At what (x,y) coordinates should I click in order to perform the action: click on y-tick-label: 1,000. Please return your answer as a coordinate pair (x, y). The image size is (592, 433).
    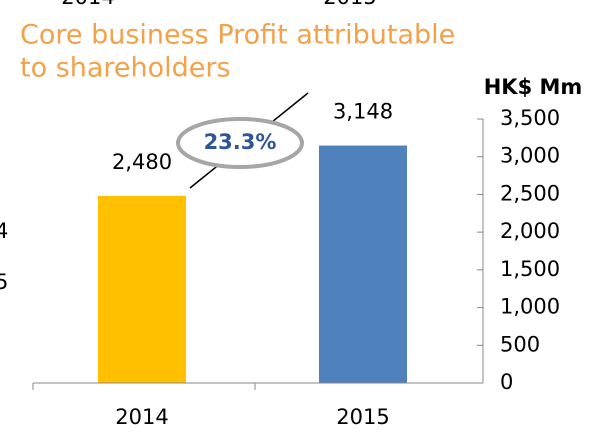
    Looking at the image, I should click on (530, 307).